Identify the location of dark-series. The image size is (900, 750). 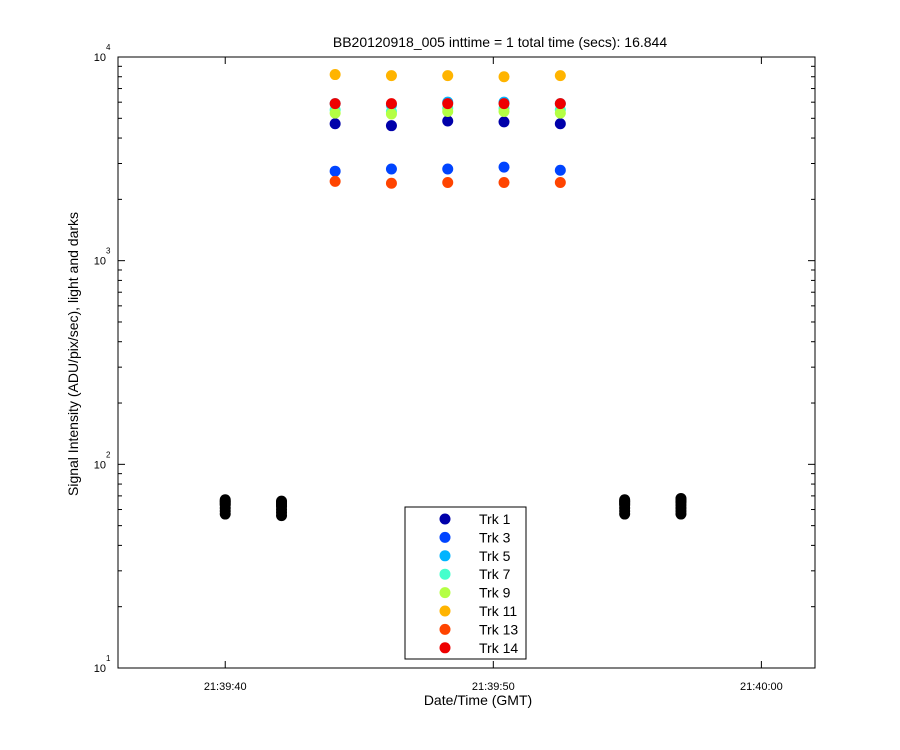
(453, 507).